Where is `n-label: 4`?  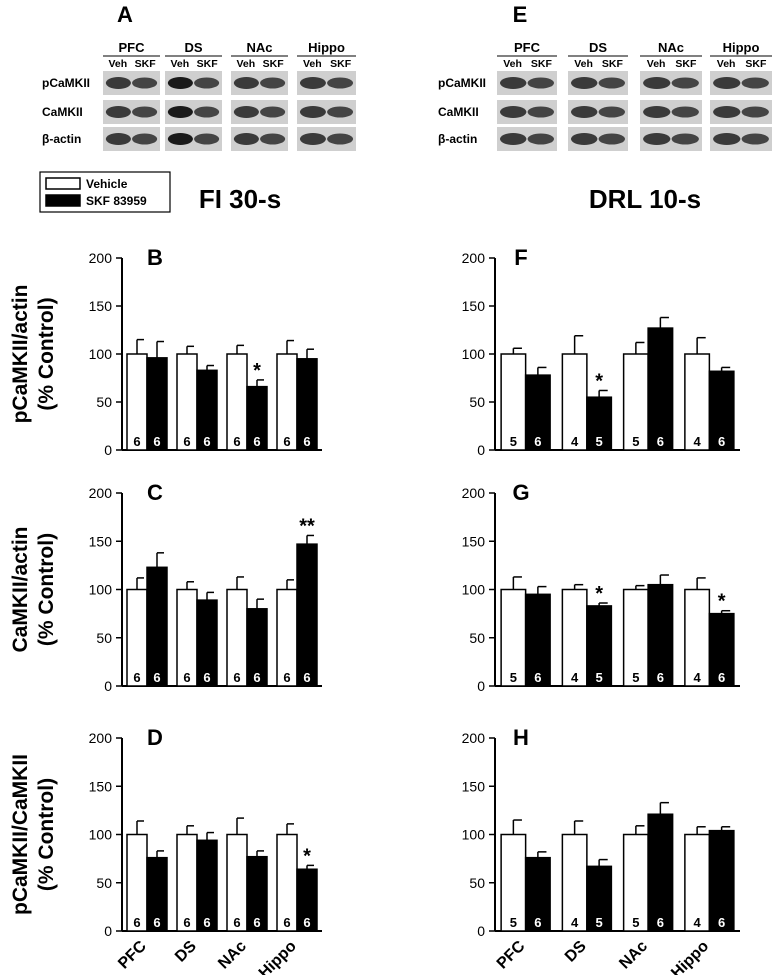 n-label: 4 is located at coordinates (575, 441).